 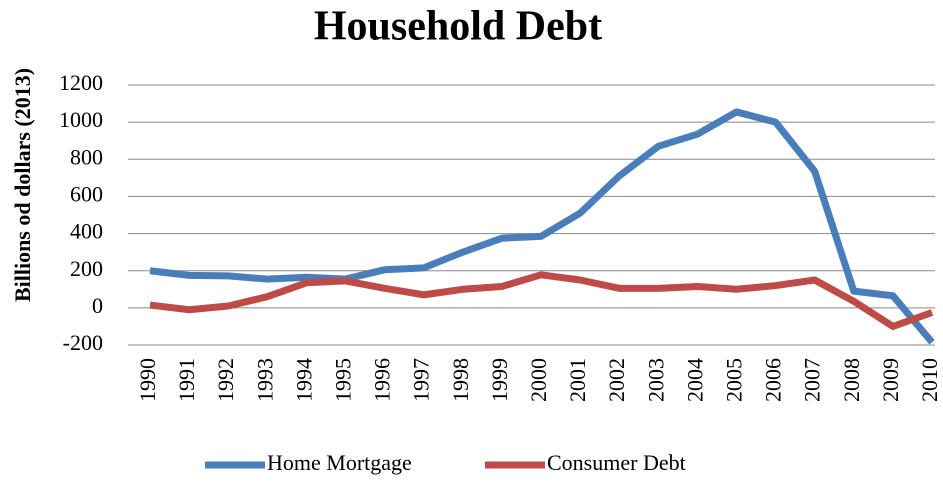 I want to click on x-tick-label: 2006, so click(x=773, y=380).